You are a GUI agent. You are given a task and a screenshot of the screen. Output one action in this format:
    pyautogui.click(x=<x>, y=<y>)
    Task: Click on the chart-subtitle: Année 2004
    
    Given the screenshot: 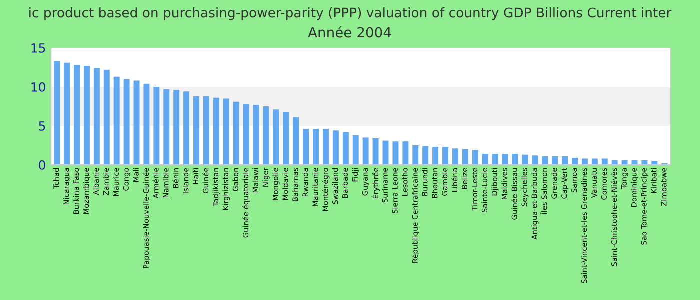 What is the action you would take?
    pyautogui.click(x=350, y=32)
    